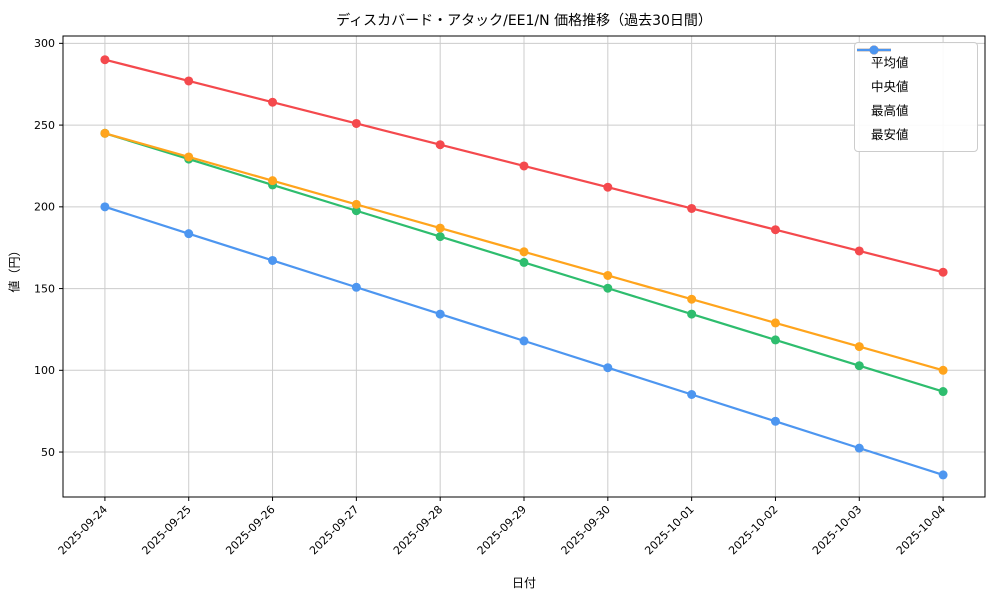 The height and width of the screenshot is (600, 1000). I want to click on x-tick-label: 2025-10-02, so click(753, 530).